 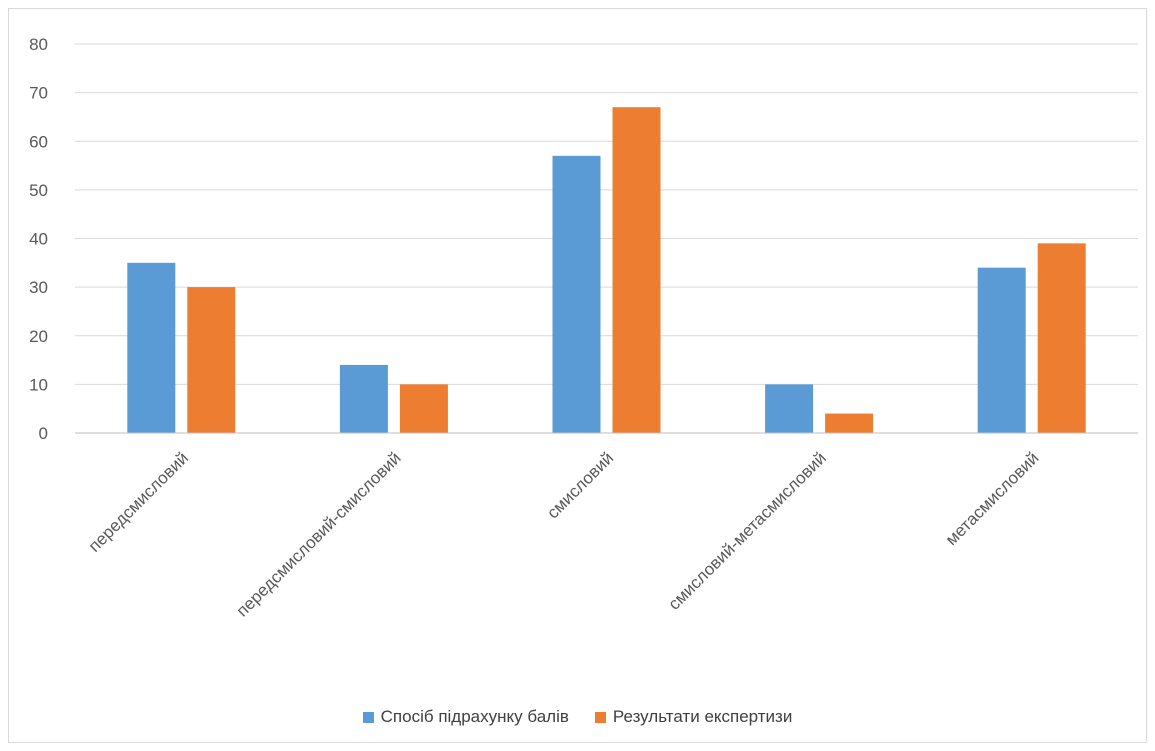 What do you see at coordinates (38, 141) in the screenshot?
I see `y-tick-label: 60` at bounding box center [38, 141].